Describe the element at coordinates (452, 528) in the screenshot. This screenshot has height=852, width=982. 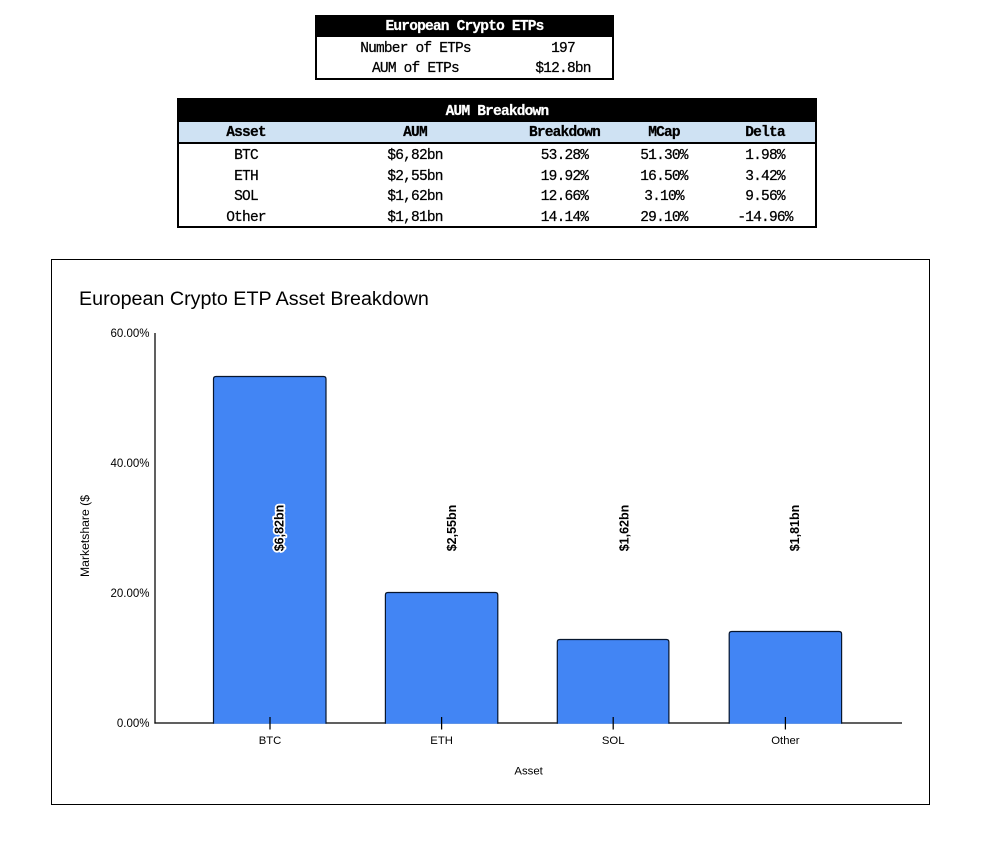
I see `svg-text: $2,55bn` at that location.